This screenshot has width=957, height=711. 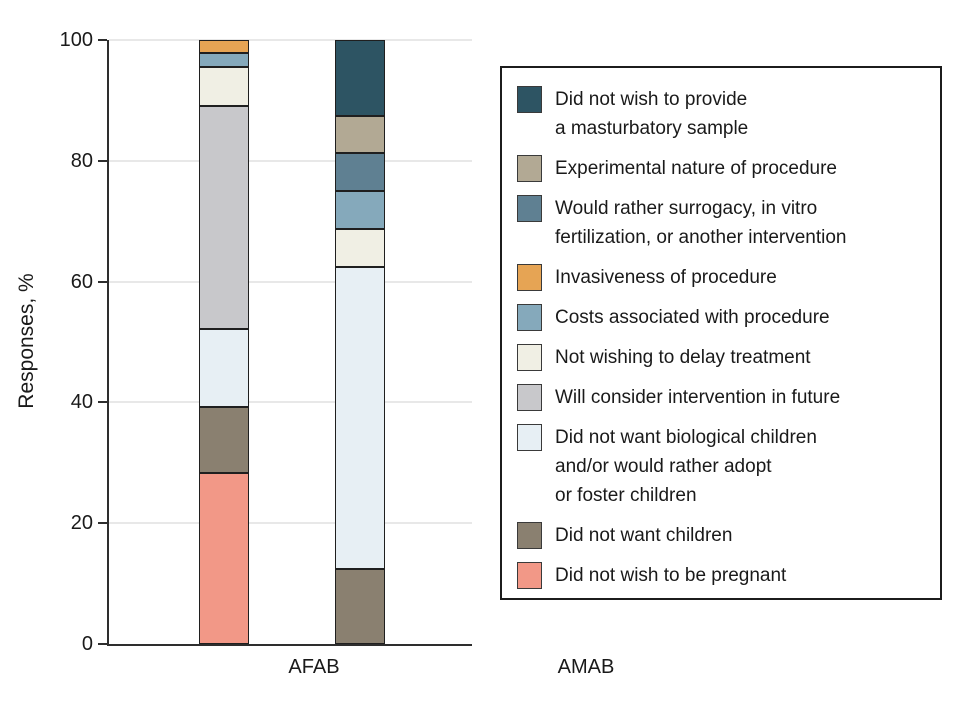 I want to click on surrogacy-ivf-swatch, so click(x=529, y=208).